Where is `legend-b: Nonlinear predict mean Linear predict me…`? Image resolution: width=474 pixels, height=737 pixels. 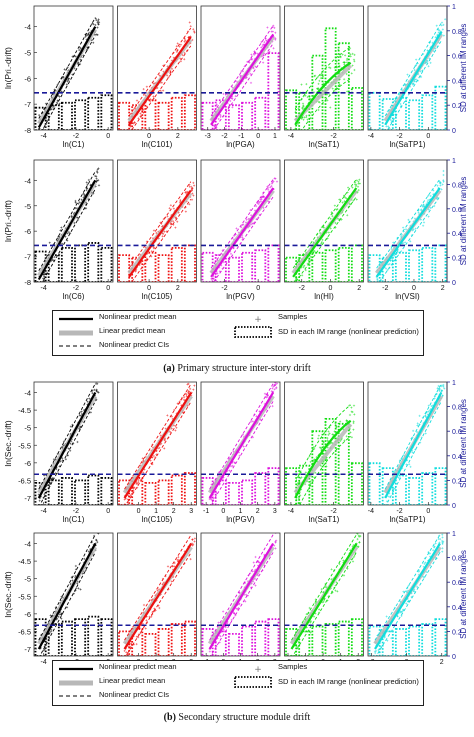
legend-b: Nonlinear predict mean Linear predict me… is located at coordinates (238, 683).